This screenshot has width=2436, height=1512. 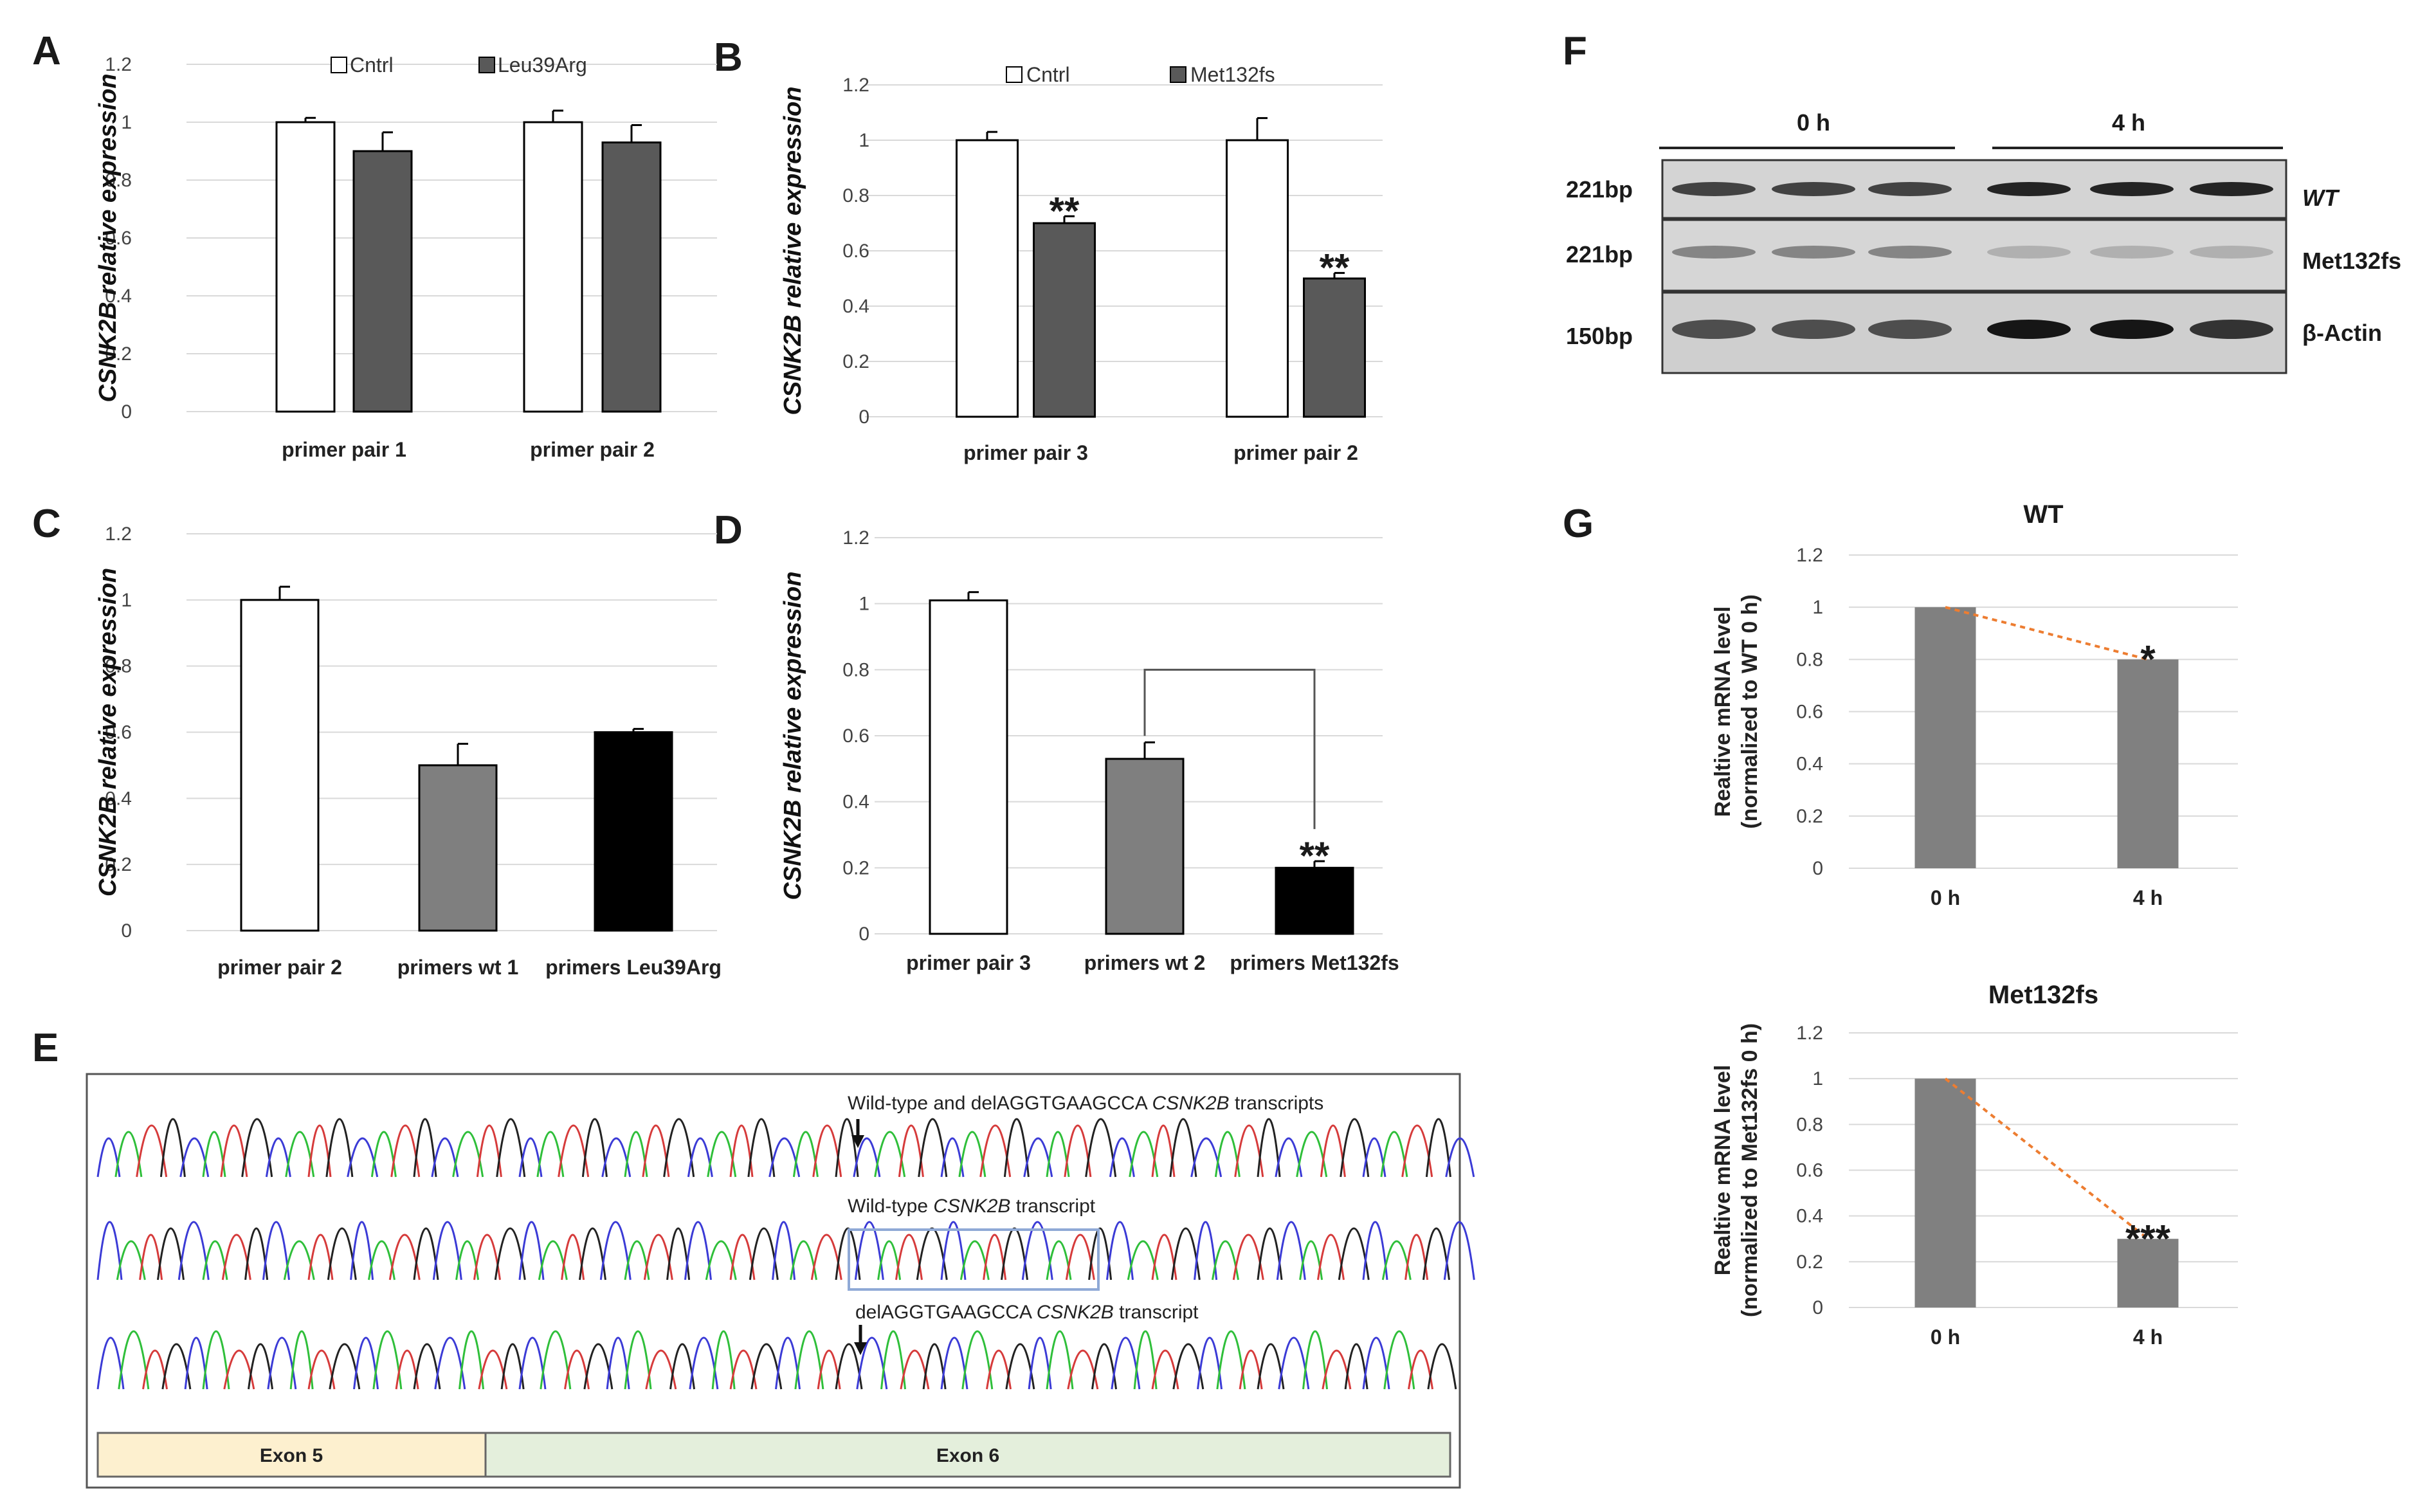 I want to click on legend-label: Met132fs, so click(x=1232, y=74).